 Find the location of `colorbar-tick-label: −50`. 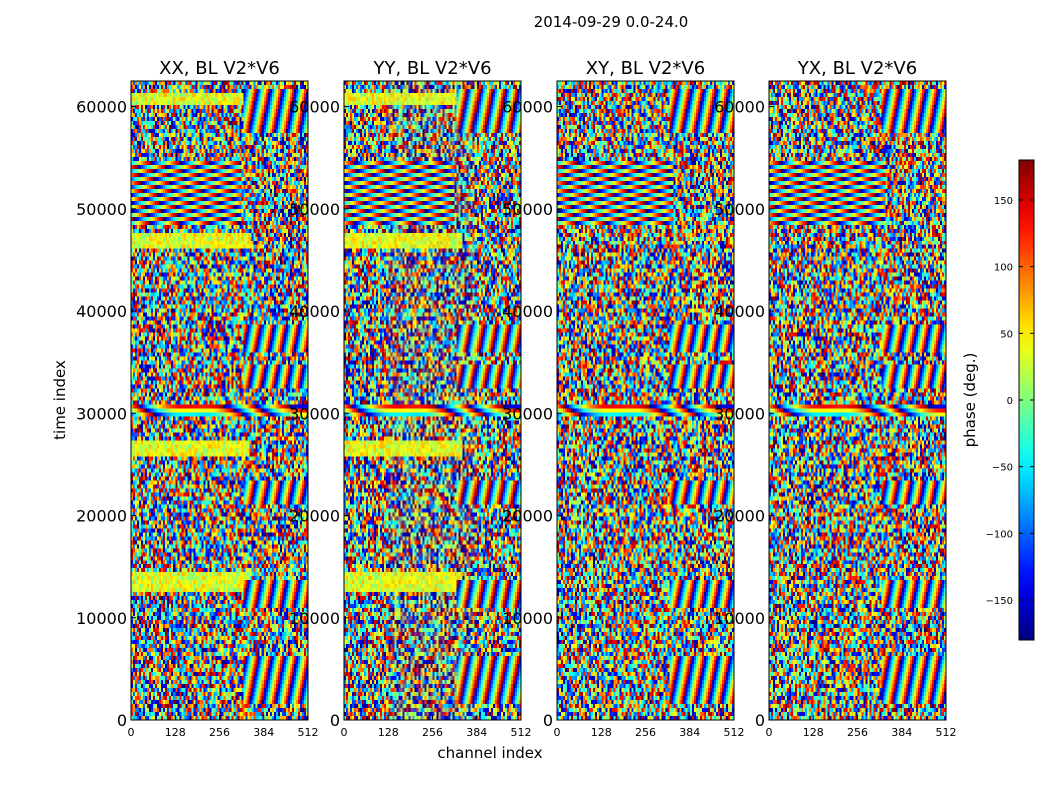

colorbar-tick-label: −50 is located at coordinates (1002, 468).